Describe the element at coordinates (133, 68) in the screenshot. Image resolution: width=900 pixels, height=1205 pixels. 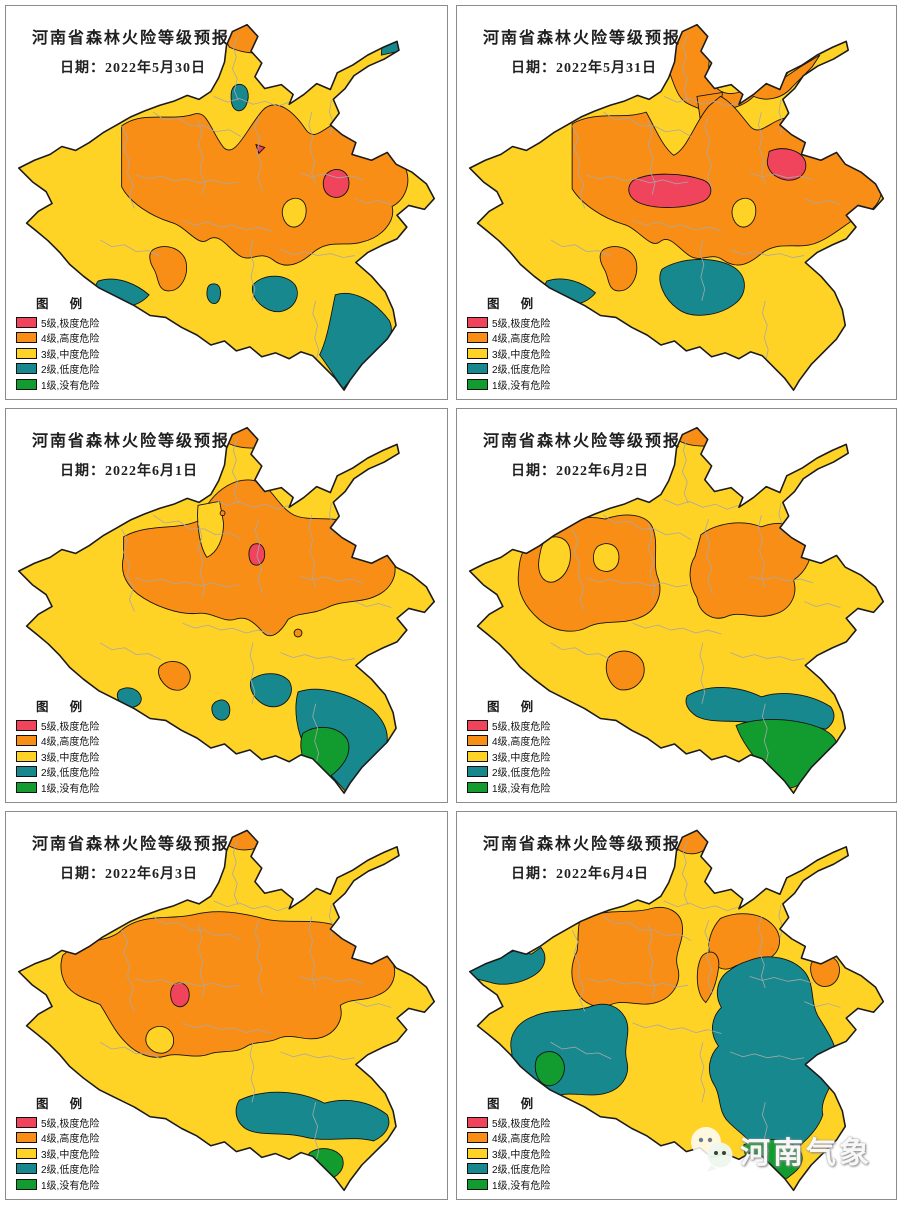
I see `panel-date: 日期：2022年5月30日` at that location.